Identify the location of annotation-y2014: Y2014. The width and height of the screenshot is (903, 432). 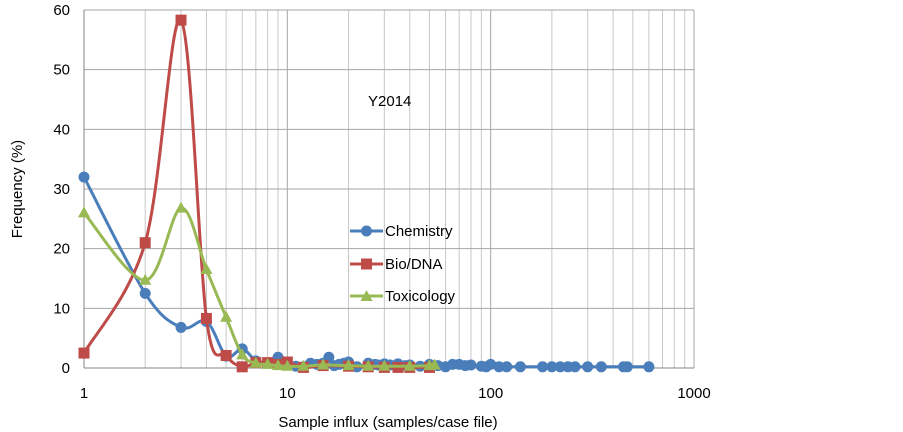
(389, 101).